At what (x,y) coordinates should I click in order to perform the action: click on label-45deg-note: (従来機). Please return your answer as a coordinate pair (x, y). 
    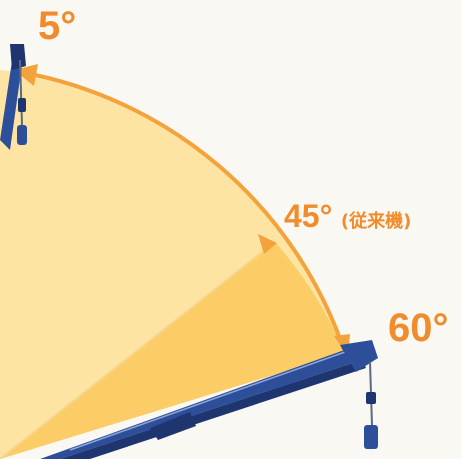
    Looking at the image, I should click on (376, 221).